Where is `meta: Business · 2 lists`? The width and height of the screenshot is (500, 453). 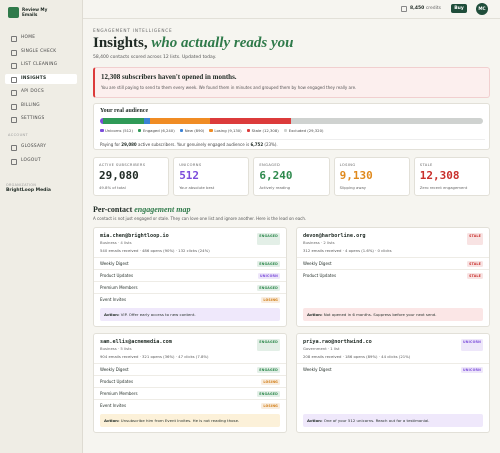 meta: Business · 2 lists is located at coordinates (319, 242).